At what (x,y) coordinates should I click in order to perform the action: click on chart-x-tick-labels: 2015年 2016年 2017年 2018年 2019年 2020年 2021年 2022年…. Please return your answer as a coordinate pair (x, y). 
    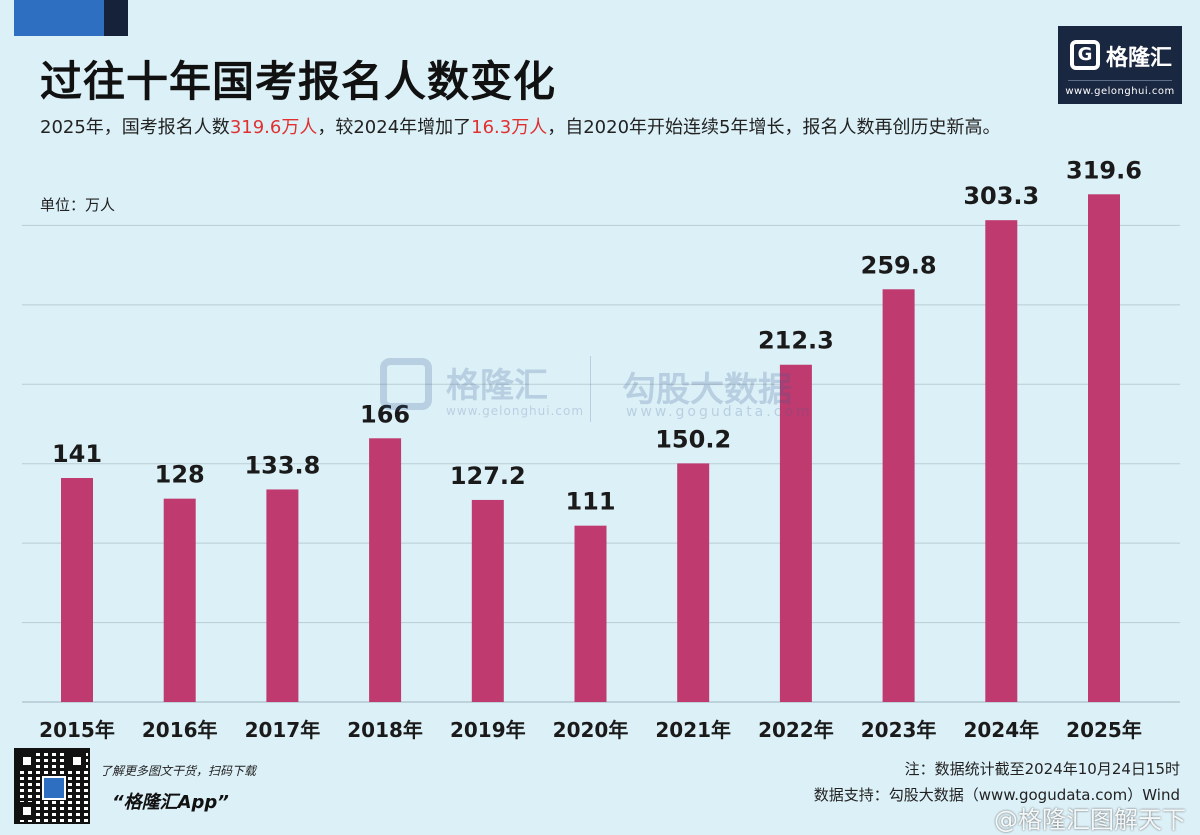
    Looking at the image, I should click on (590, 730).